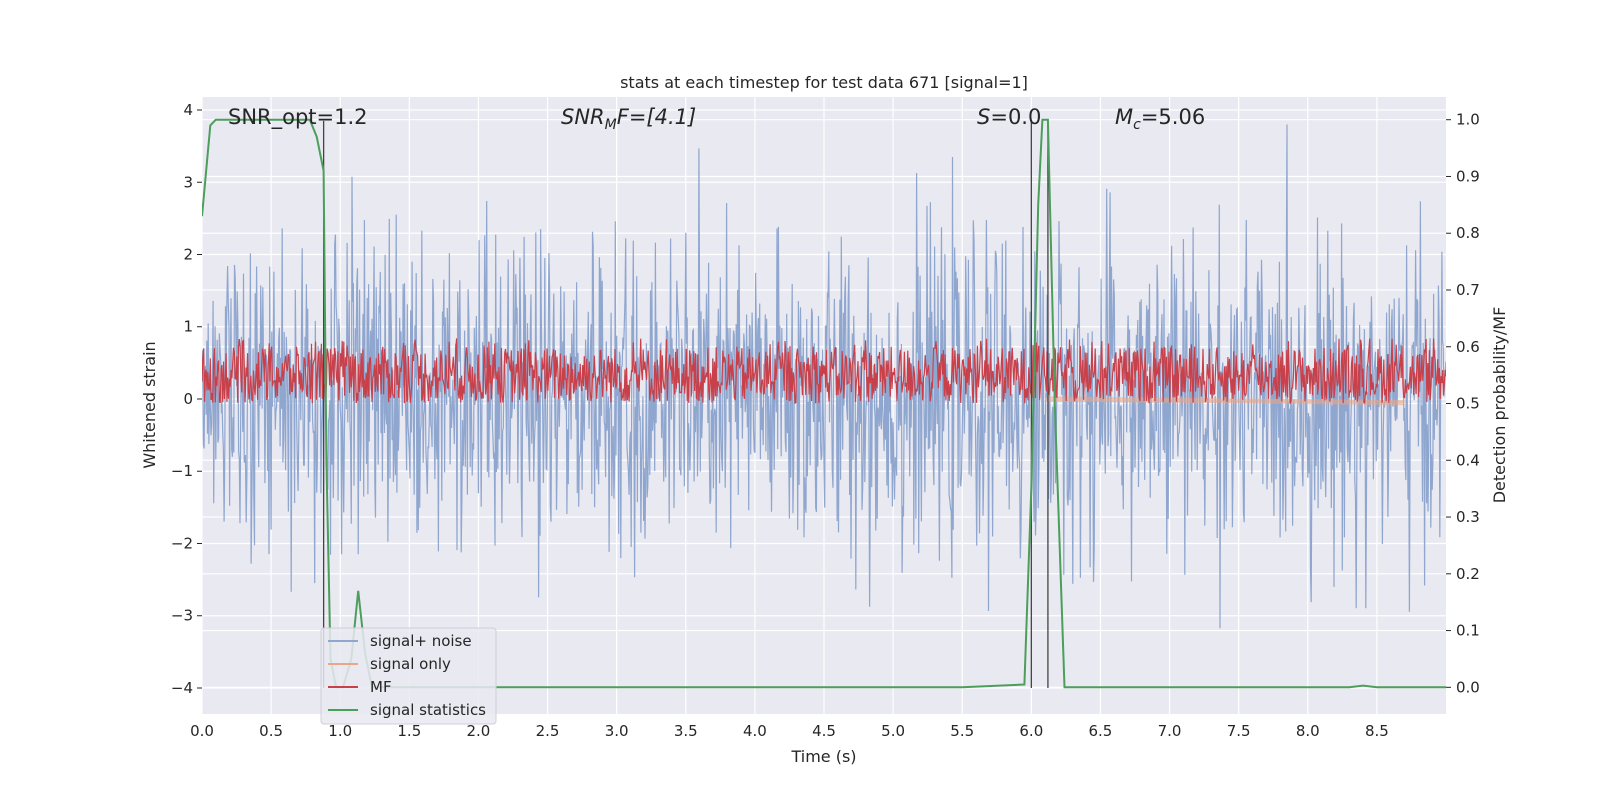 The width and height of the screenshot is (1600, 800). Describe the element at coordinates (188, 255) in the screenshot. I see `y-tick-label: 2` at that location.